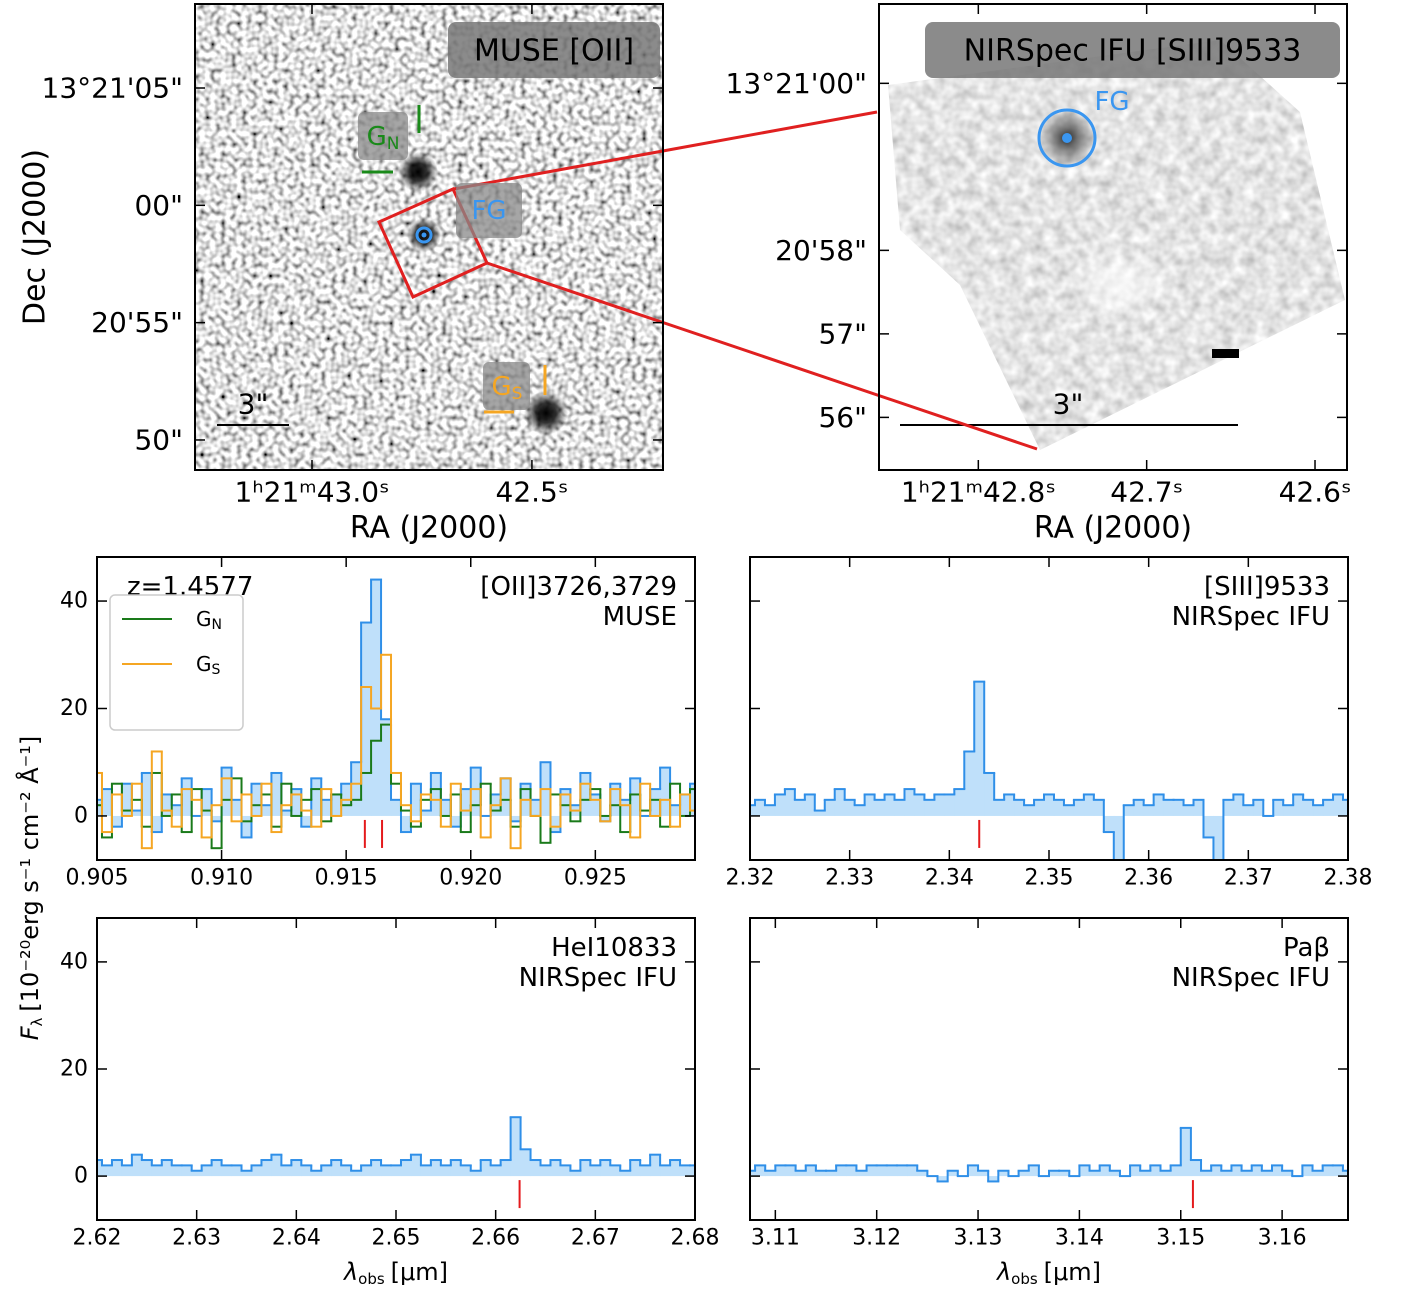  What do you see at coordinates (158, 439) in the screenshot?
I see `y-tick-label: 50"` at bounding box center [158, 439].